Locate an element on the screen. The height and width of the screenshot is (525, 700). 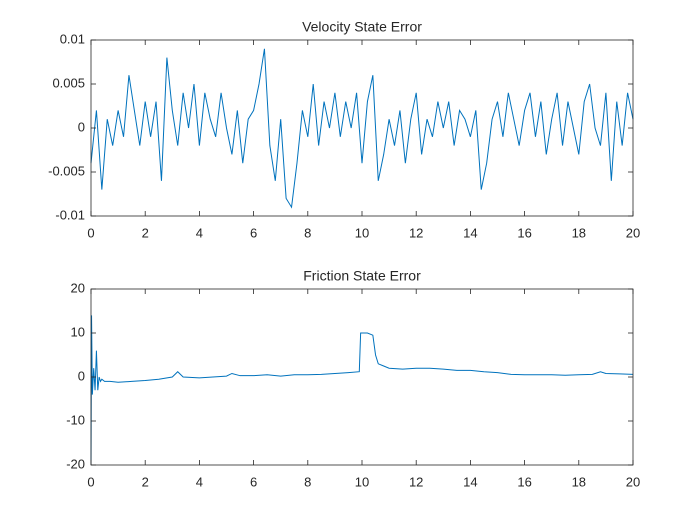
chart-title: Friction State Error is located at coordinates (362, 276).